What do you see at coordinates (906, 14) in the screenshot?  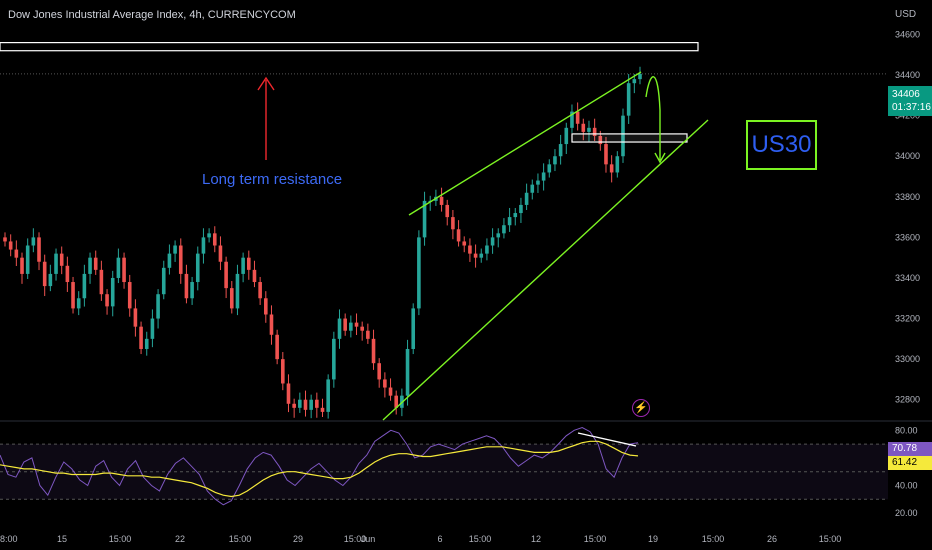 I see `currency-label: USD` at bounding box center [906, 14].